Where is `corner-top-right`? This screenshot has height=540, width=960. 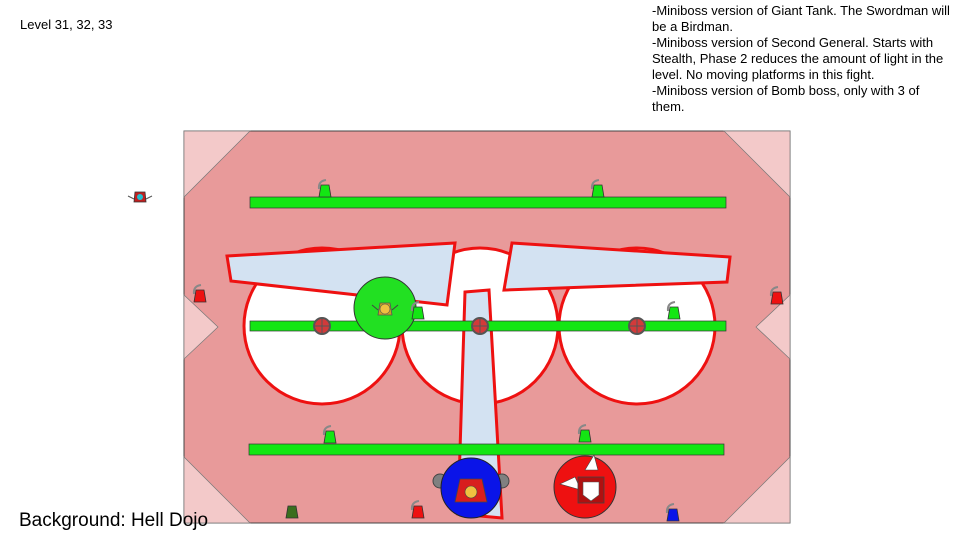
corner-top-right is located at coordinates (757, 164).